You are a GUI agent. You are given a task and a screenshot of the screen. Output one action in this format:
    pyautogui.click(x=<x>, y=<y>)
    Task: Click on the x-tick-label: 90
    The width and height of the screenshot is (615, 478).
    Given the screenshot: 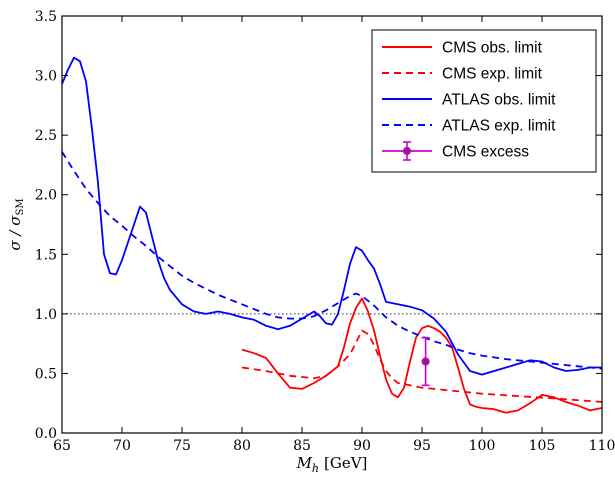 What is the action you would take?
    pyautogui.click(x=362, y=446)
    